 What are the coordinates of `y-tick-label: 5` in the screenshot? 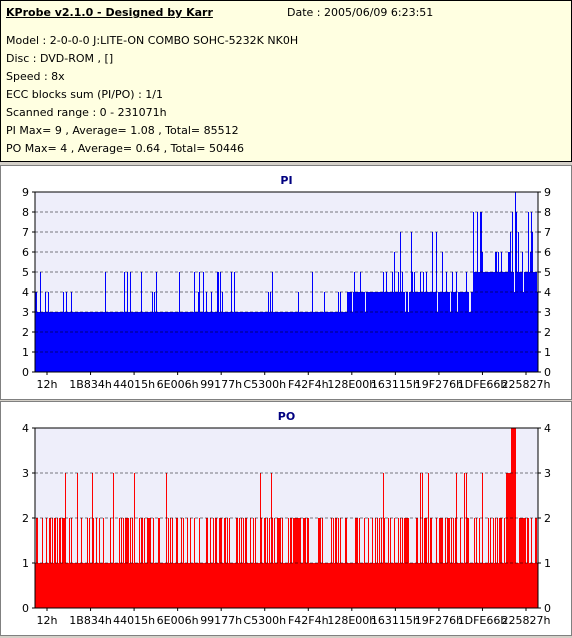 It's located at (25, 272).